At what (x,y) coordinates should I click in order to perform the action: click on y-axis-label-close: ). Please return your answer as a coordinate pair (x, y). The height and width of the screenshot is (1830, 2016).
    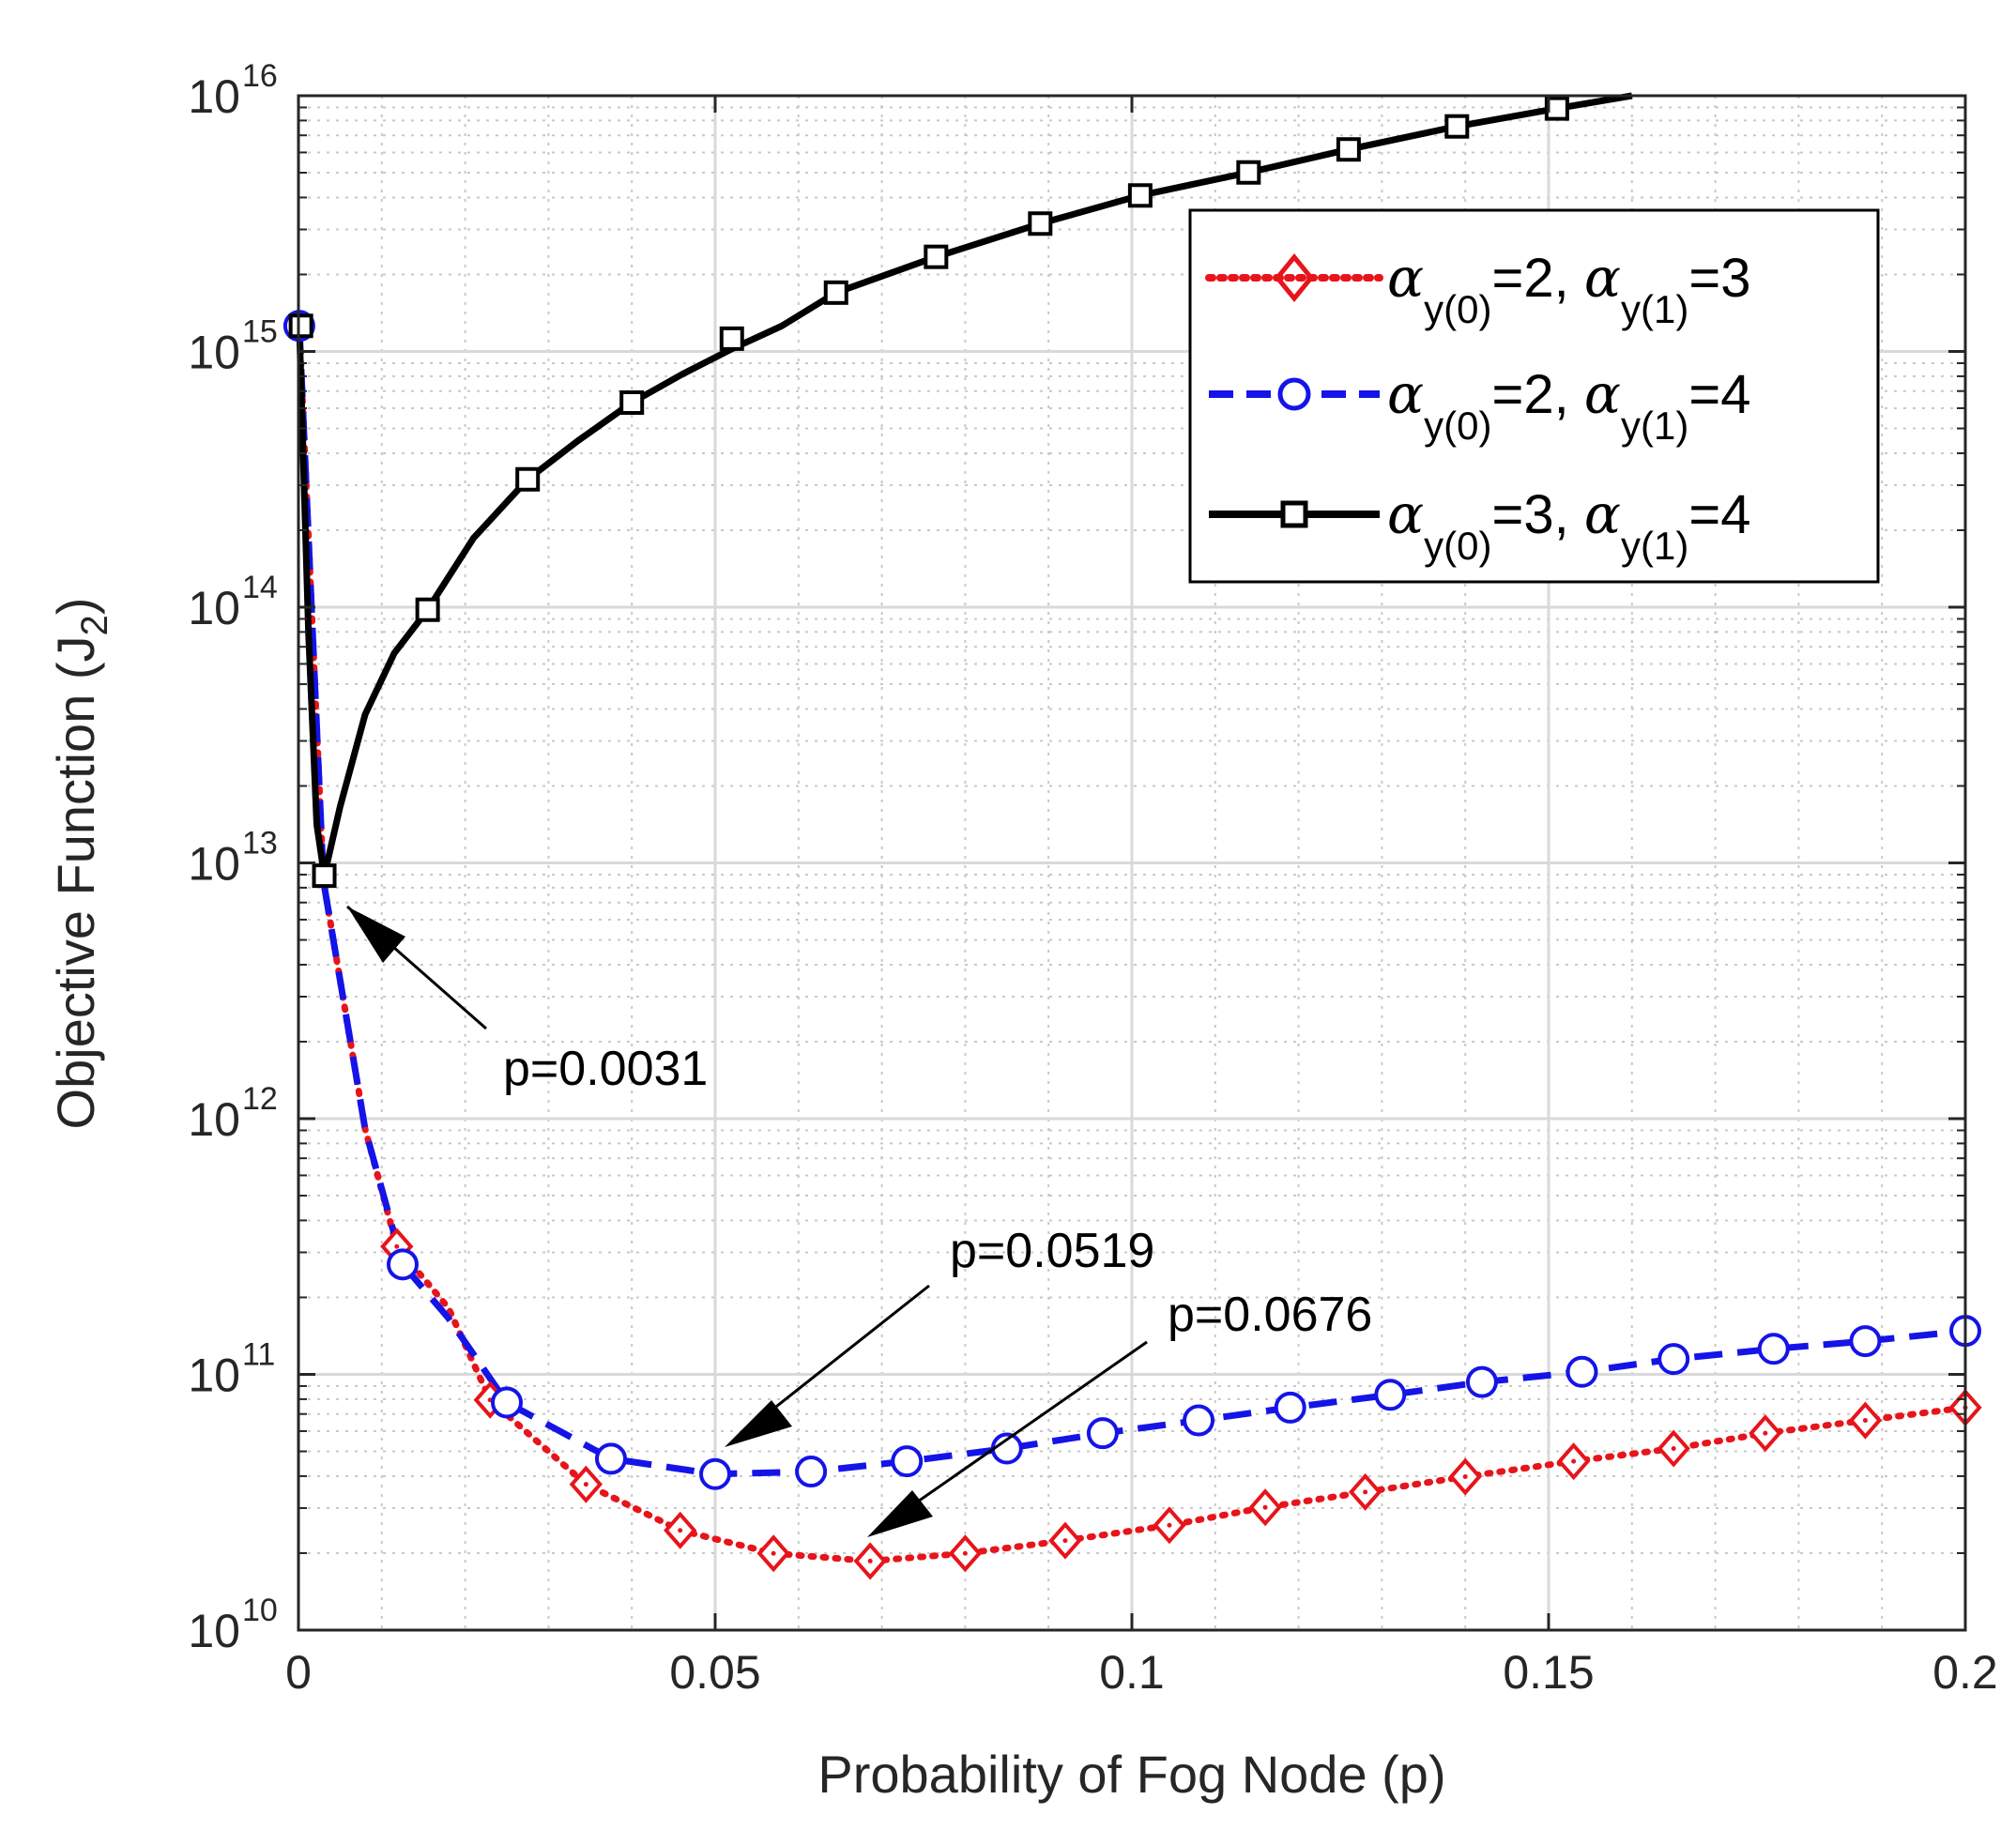
    Looking at the image, I should click on (75, 607).